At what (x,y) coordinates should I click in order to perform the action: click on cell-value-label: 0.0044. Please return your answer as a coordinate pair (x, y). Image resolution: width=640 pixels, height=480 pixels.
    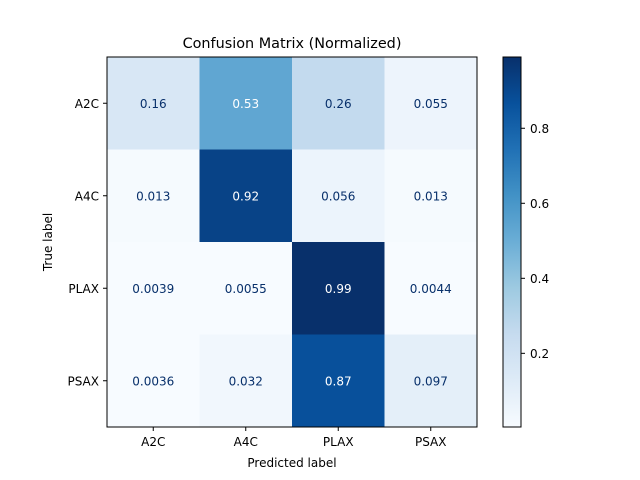
    Looking at the image, I should click on (431, 289).